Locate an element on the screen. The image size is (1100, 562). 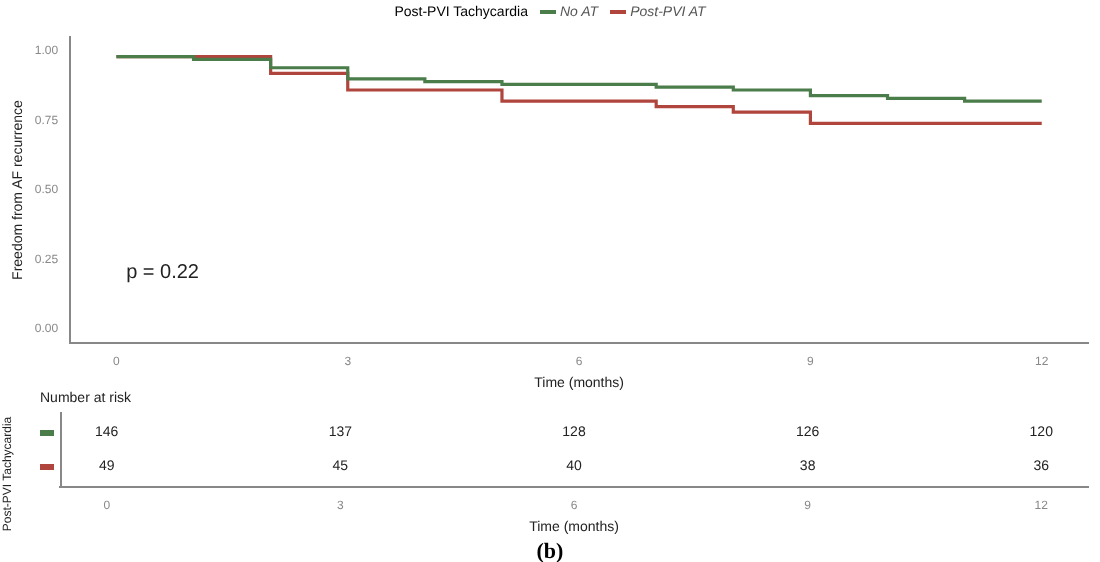
annotation: p = 0.22 is located at coordinates (163, 273).